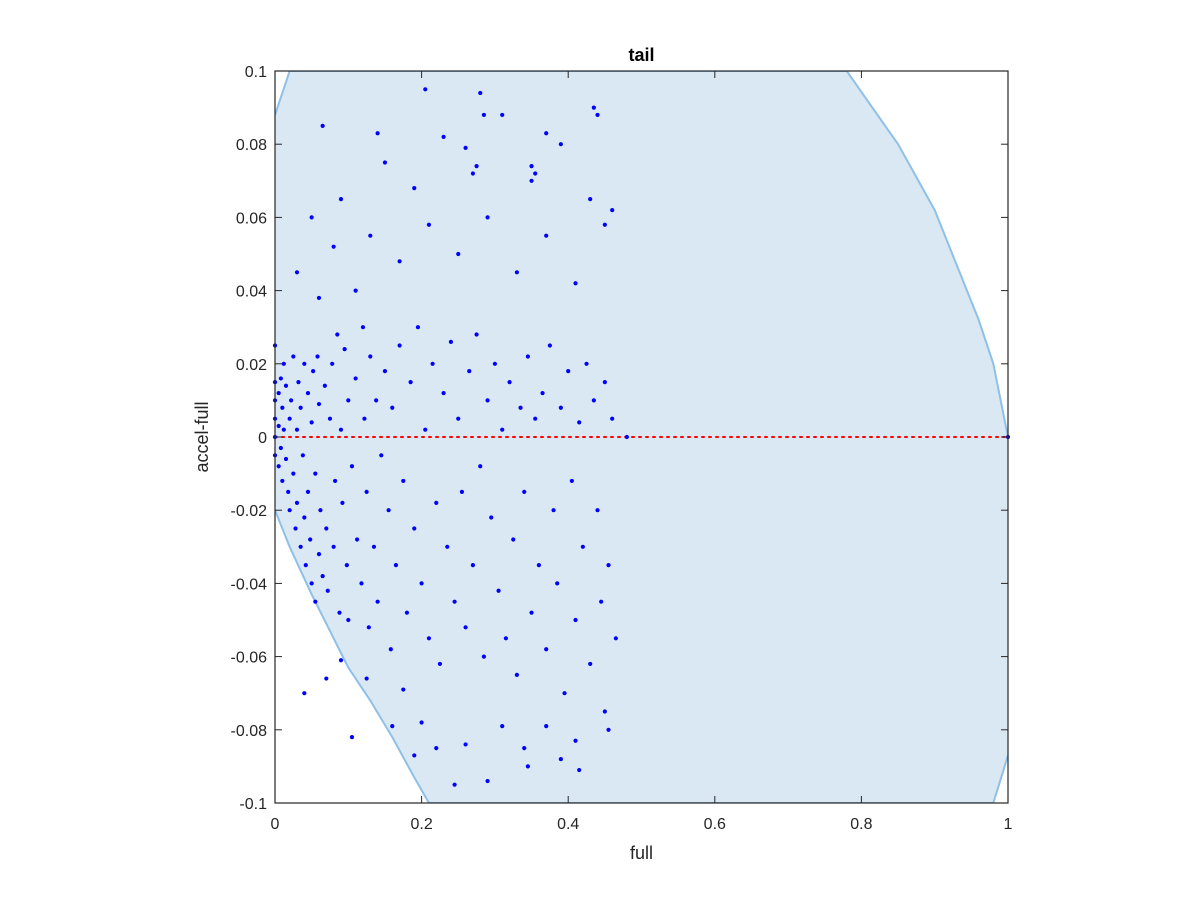 This screenshot has width=1200, height=900. Describe the element at coordinates (568, 824) in the screenshot. I see `x-tick-label: 0.4` at that location.